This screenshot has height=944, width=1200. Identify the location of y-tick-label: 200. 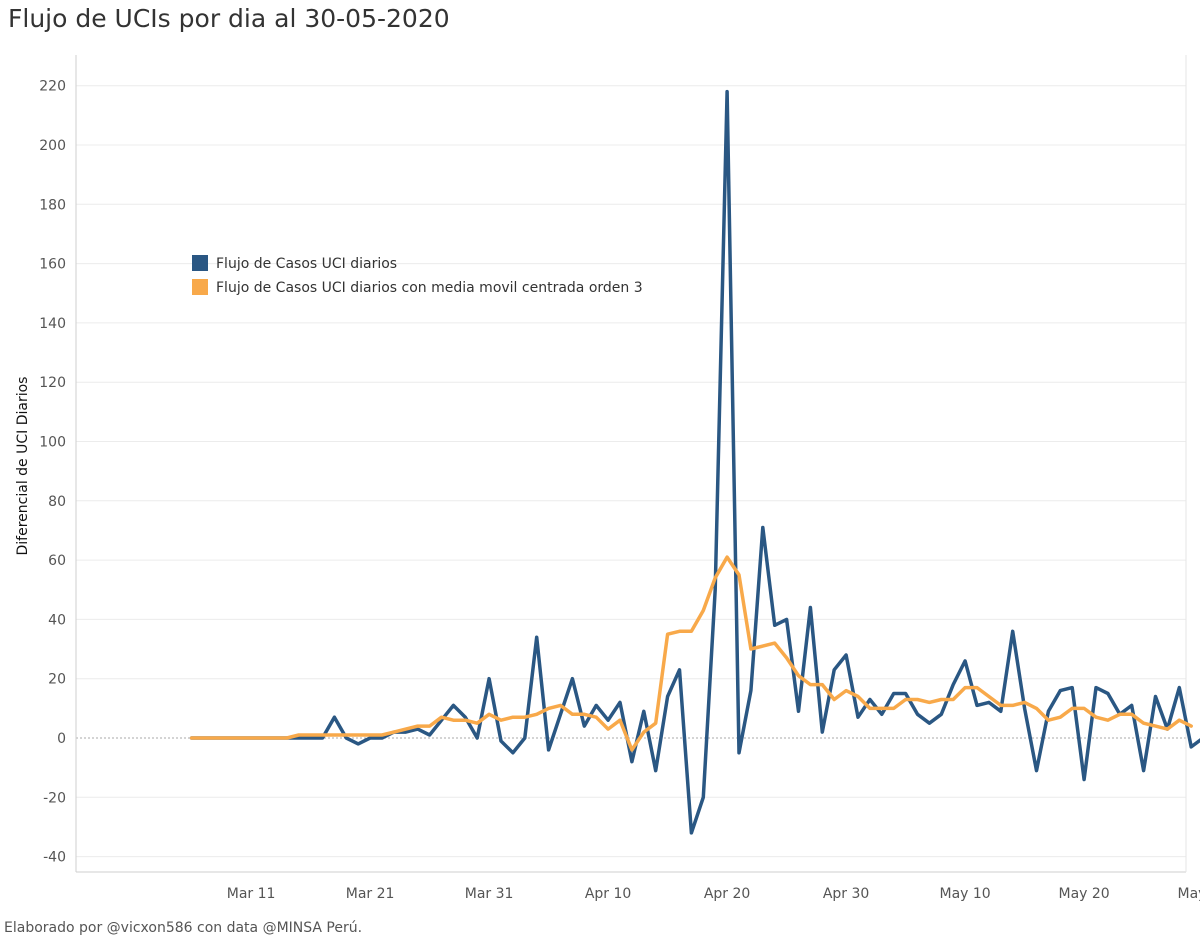
(52, 146).